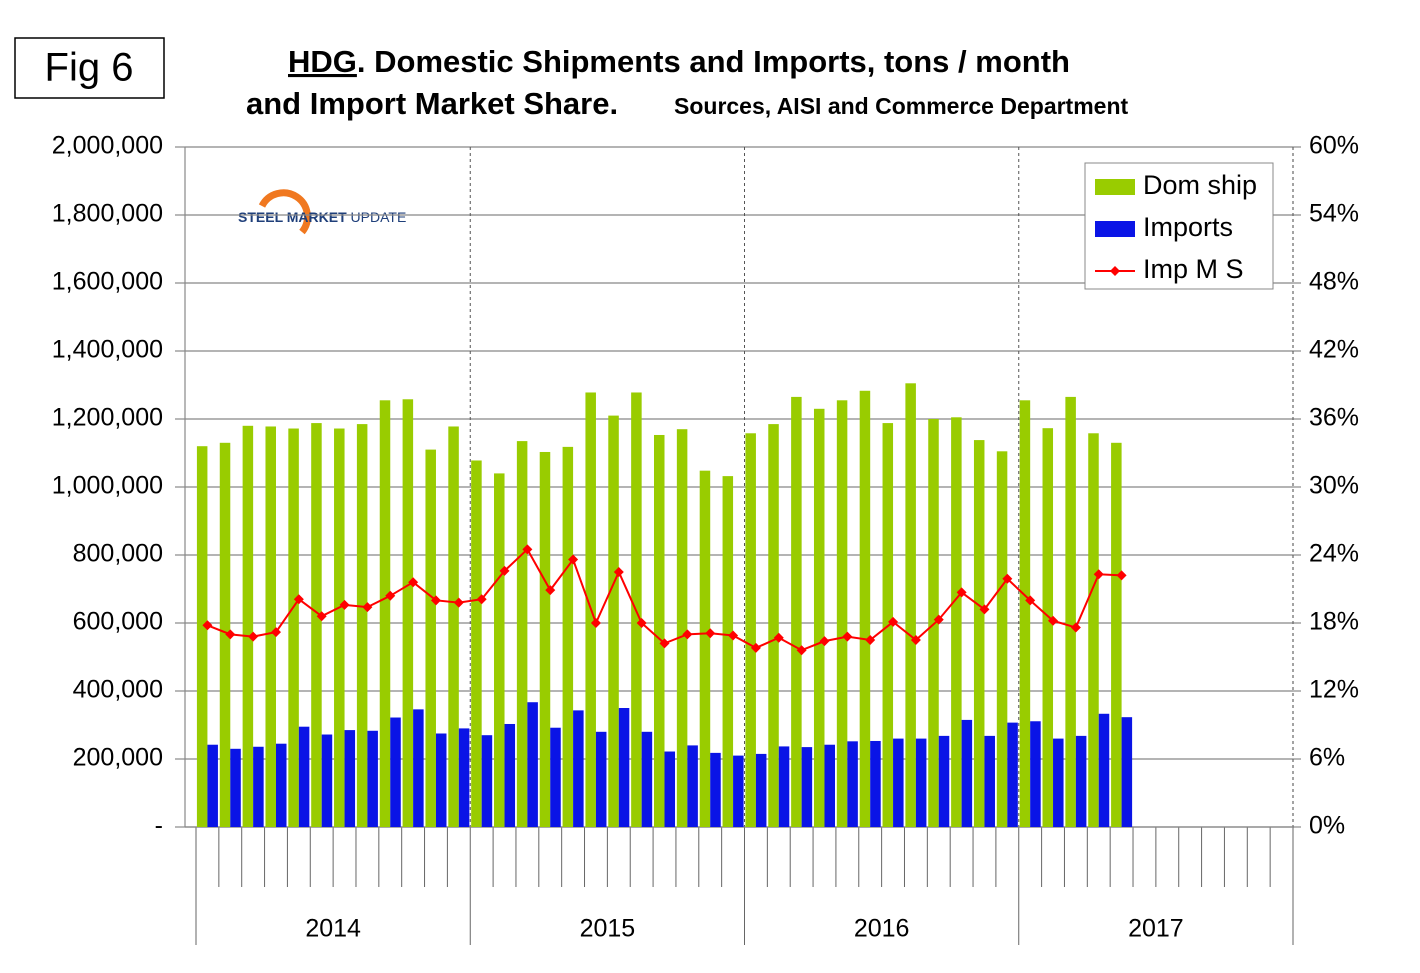  I want to click on title-lead: HDG, so click(322, 61).